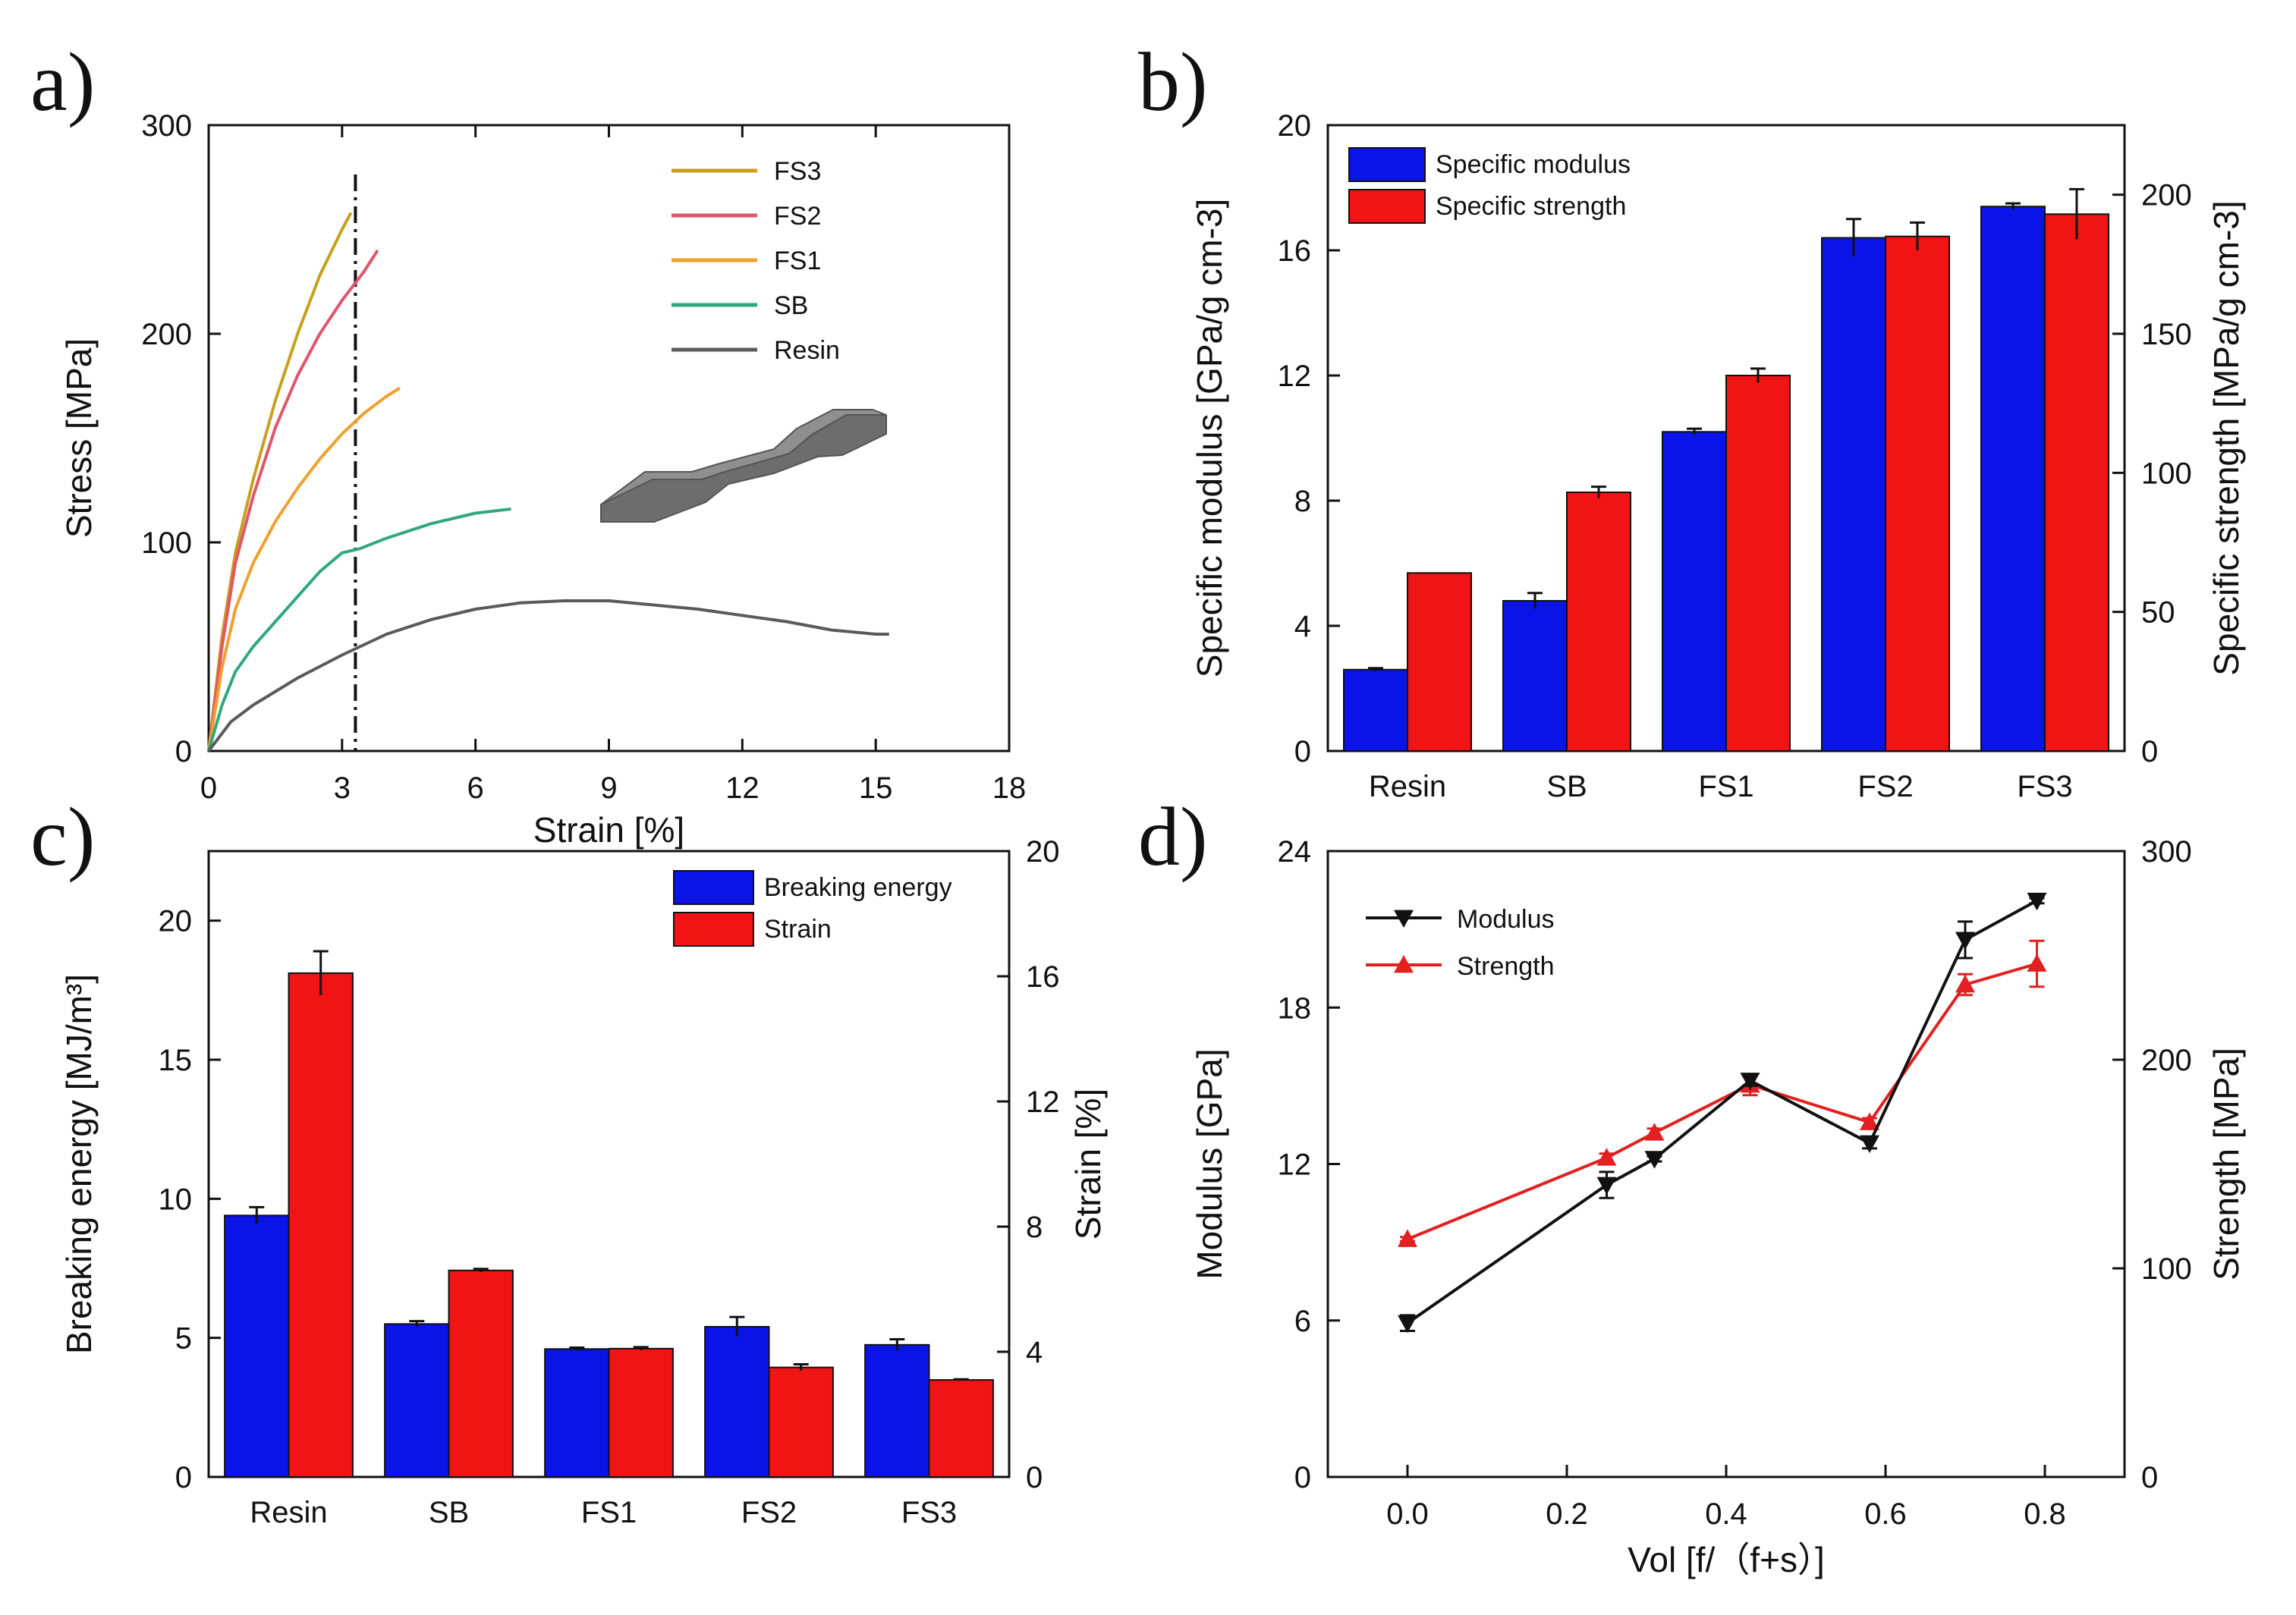 Image resolution: width=2296 pixels, height=1615 pixels. I want to click on y2-axis-title: Strain [%], so click(1088, 1164).